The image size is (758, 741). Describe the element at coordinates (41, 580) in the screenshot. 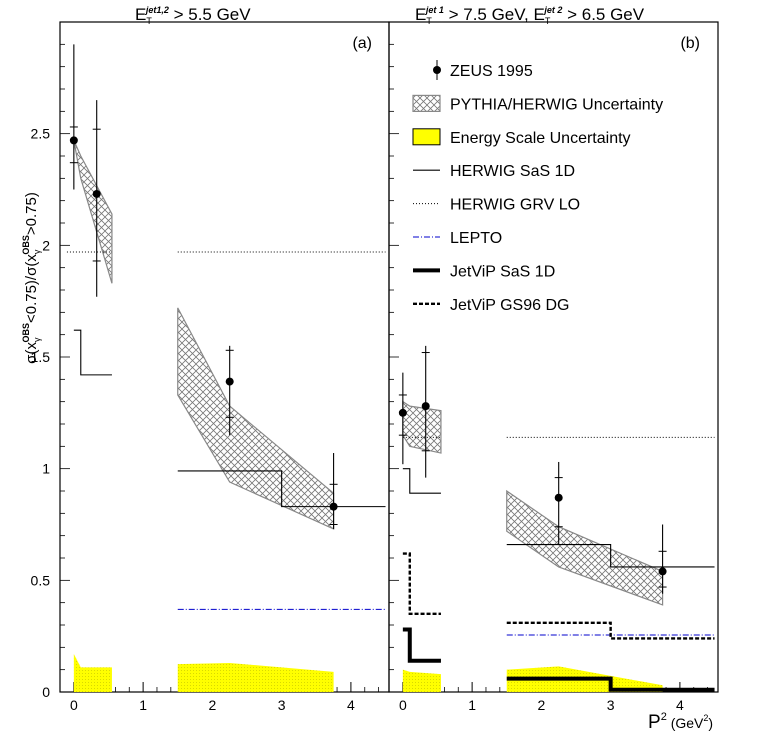

I see `y-tick-label: 0.5` at that location.